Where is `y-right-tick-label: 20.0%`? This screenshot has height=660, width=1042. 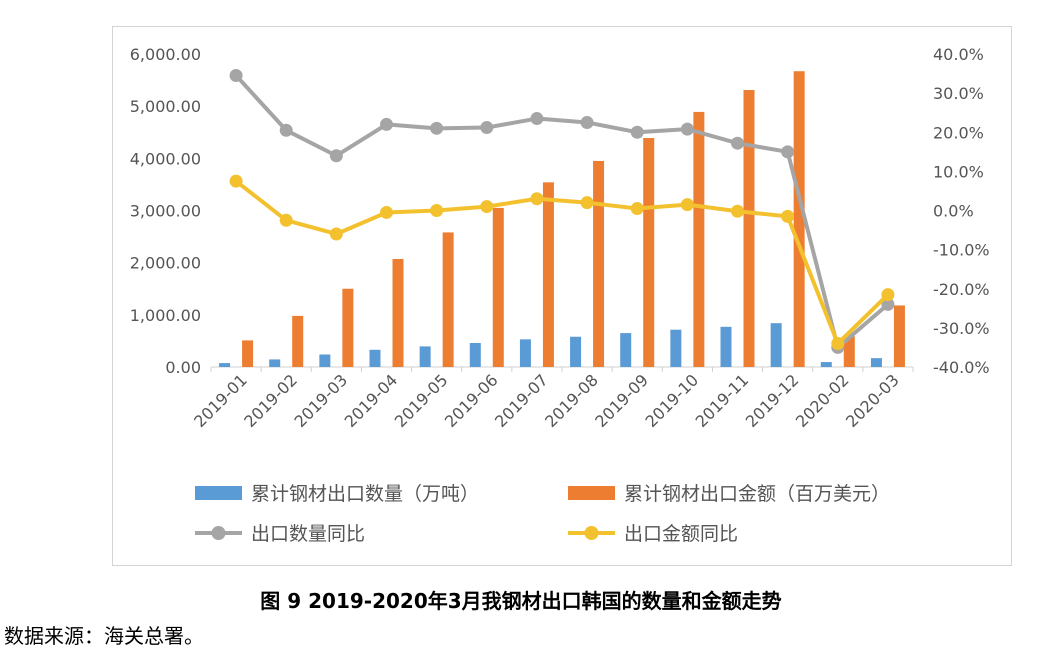
y-right-tick-label: 20.0% is located at coordinates (958, 132).